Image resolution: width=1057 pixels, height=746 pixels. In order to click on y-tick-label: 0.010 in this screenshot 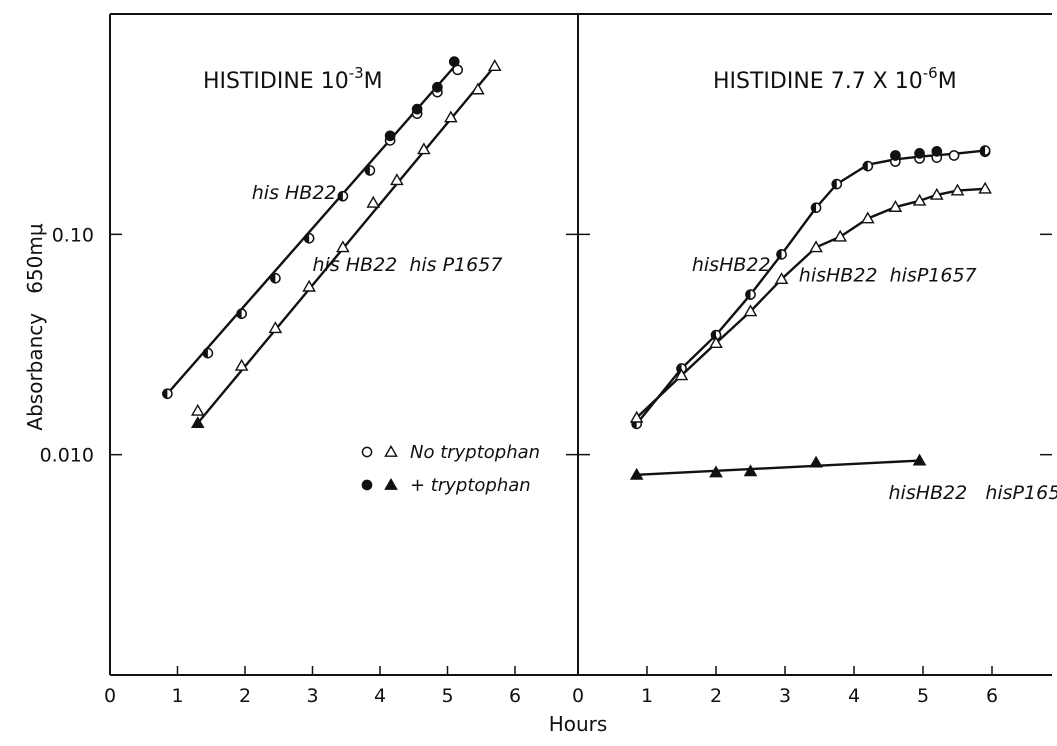, I will do `click(67, 456)`.